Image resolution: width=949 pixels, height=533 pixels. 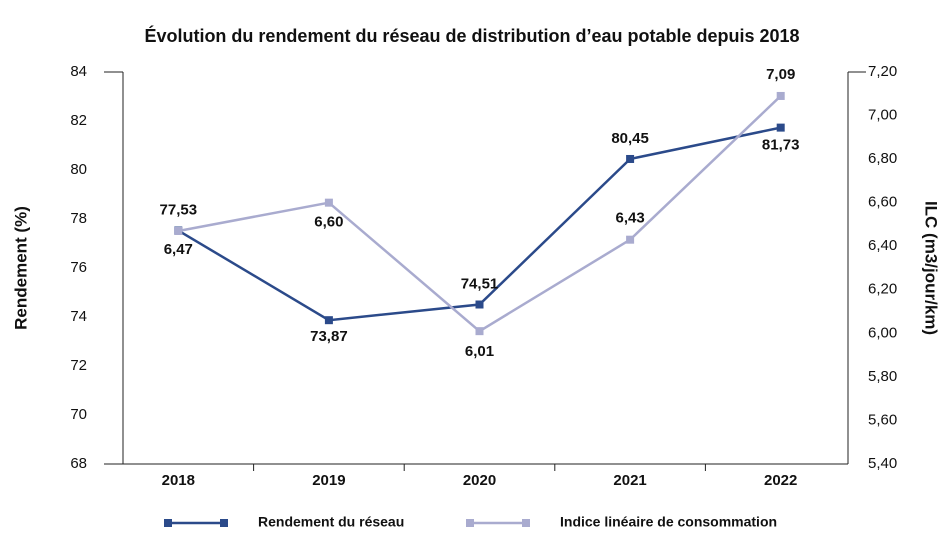 What do you see at coordinates (882, 115) in the screenshot?
I see `y2-tick-label: 7,00` at bounding box center [882, 115].